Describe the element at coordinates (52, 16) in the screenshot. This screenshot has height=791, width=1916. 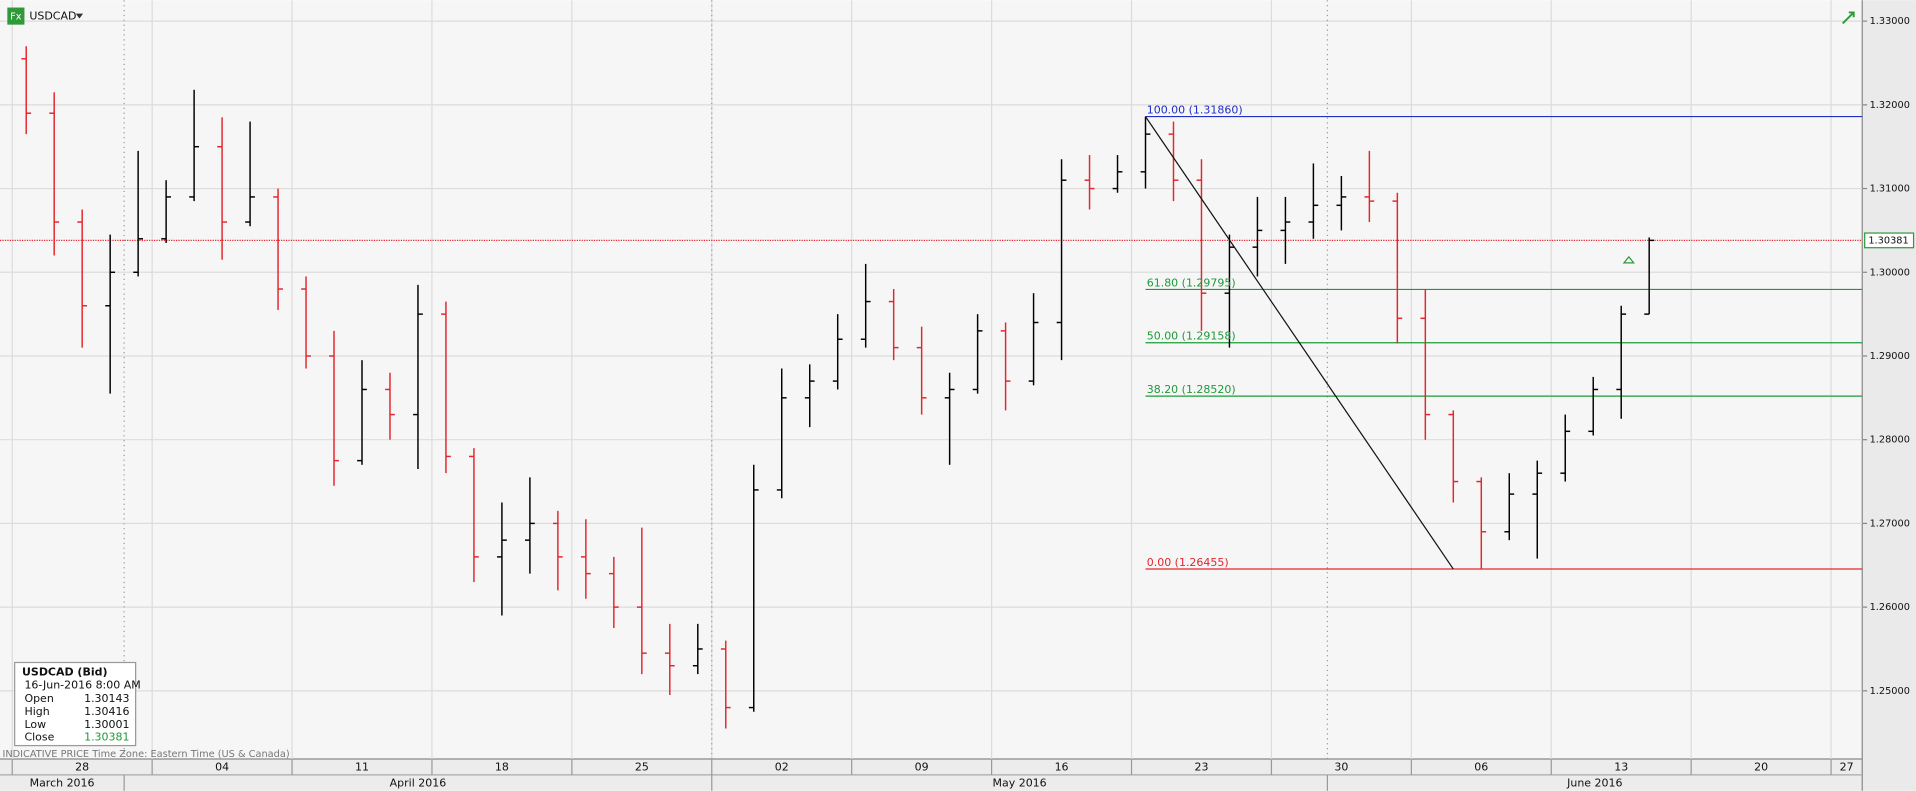
I see `symbol-title: USDCAD` at that location.